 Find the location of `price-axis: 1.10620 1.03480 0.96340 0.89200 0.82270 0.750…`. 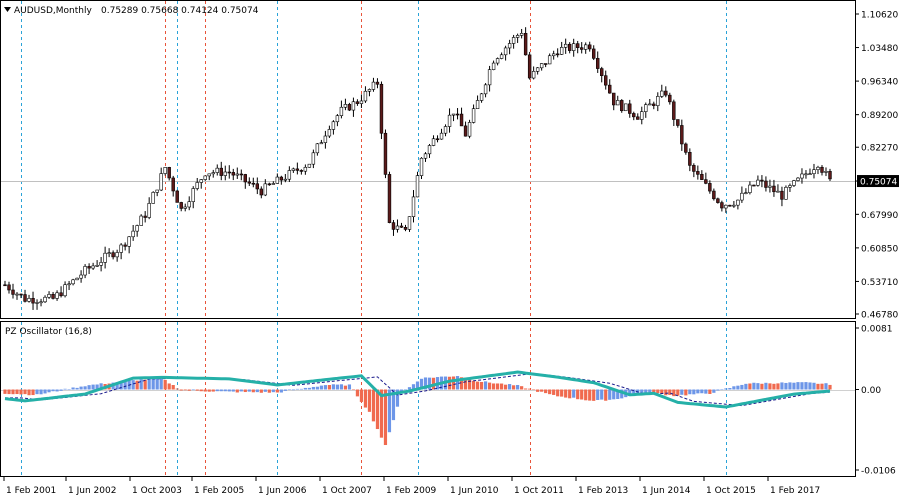

price-axis: 1.10620 1.03480 0.96340 0.89200 0.82270 0.750… is located at coordinates (877, 166).